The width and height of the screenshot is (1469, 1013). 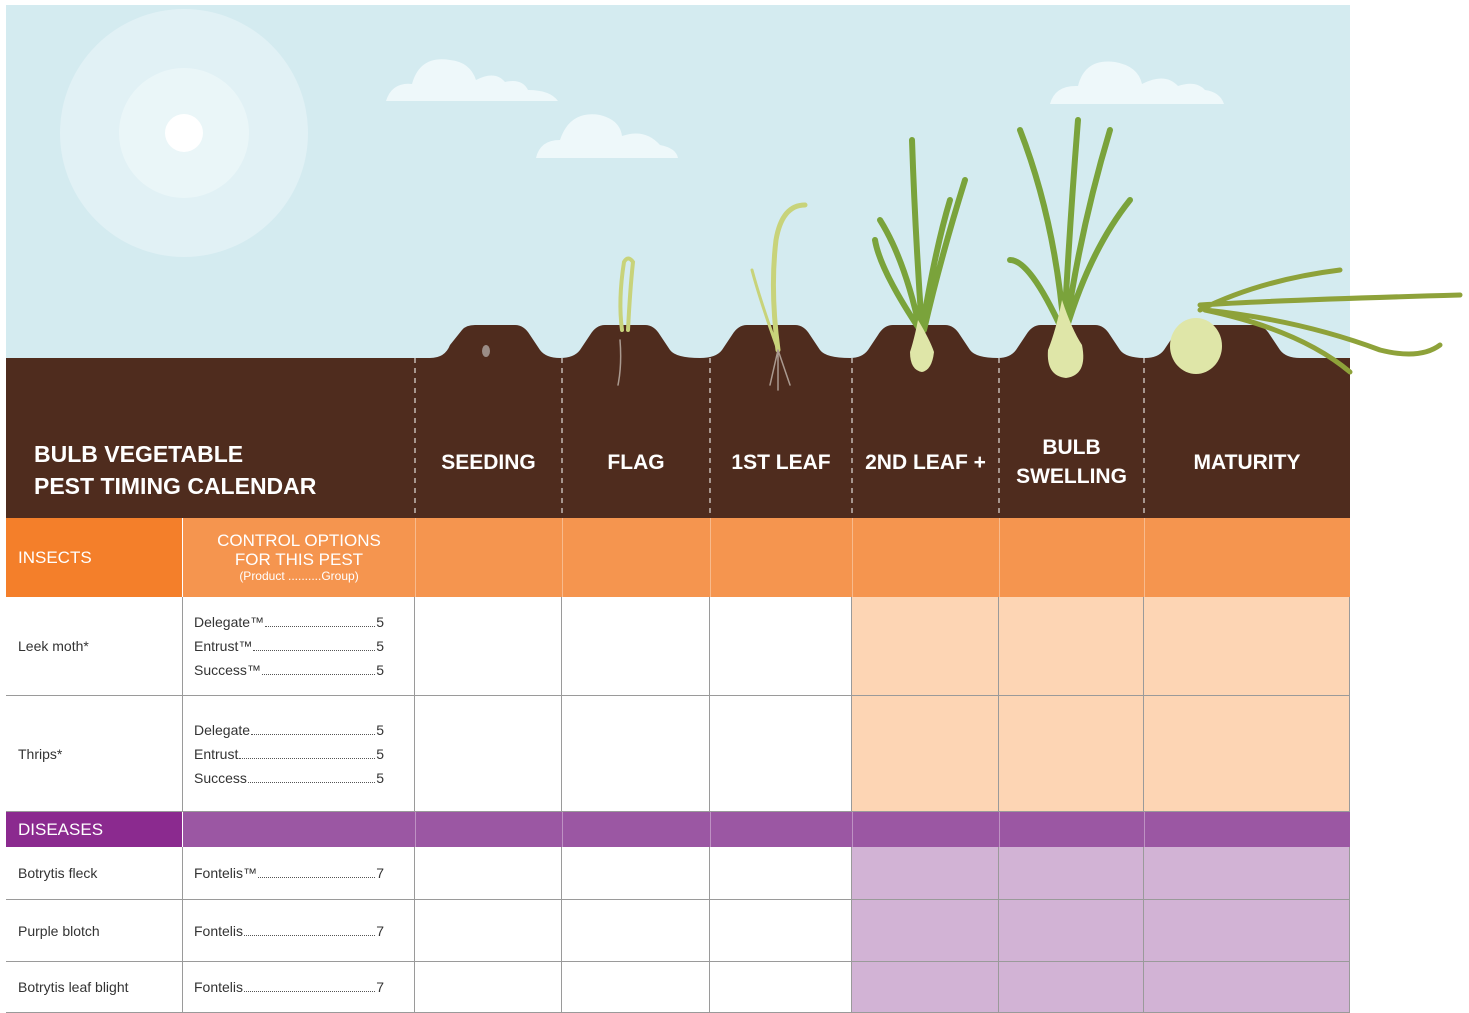 What do you see at coordinates (94, 873) in the screenshot?
I see `pest-name: Botrytis fleck` at bounding box center [94, 873].